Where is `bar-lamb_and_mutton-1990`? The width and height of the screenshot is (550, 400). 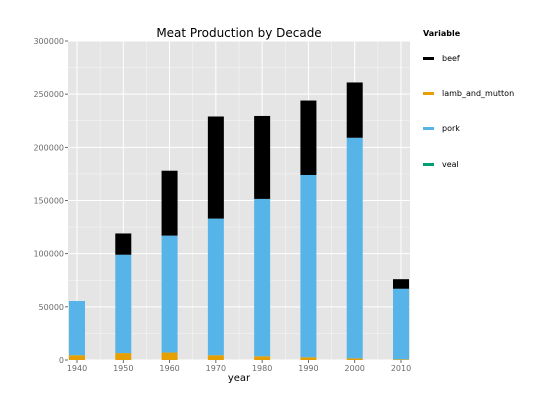
bar-lamb_and_mutton-1990 is located at coordinates (308, 358).